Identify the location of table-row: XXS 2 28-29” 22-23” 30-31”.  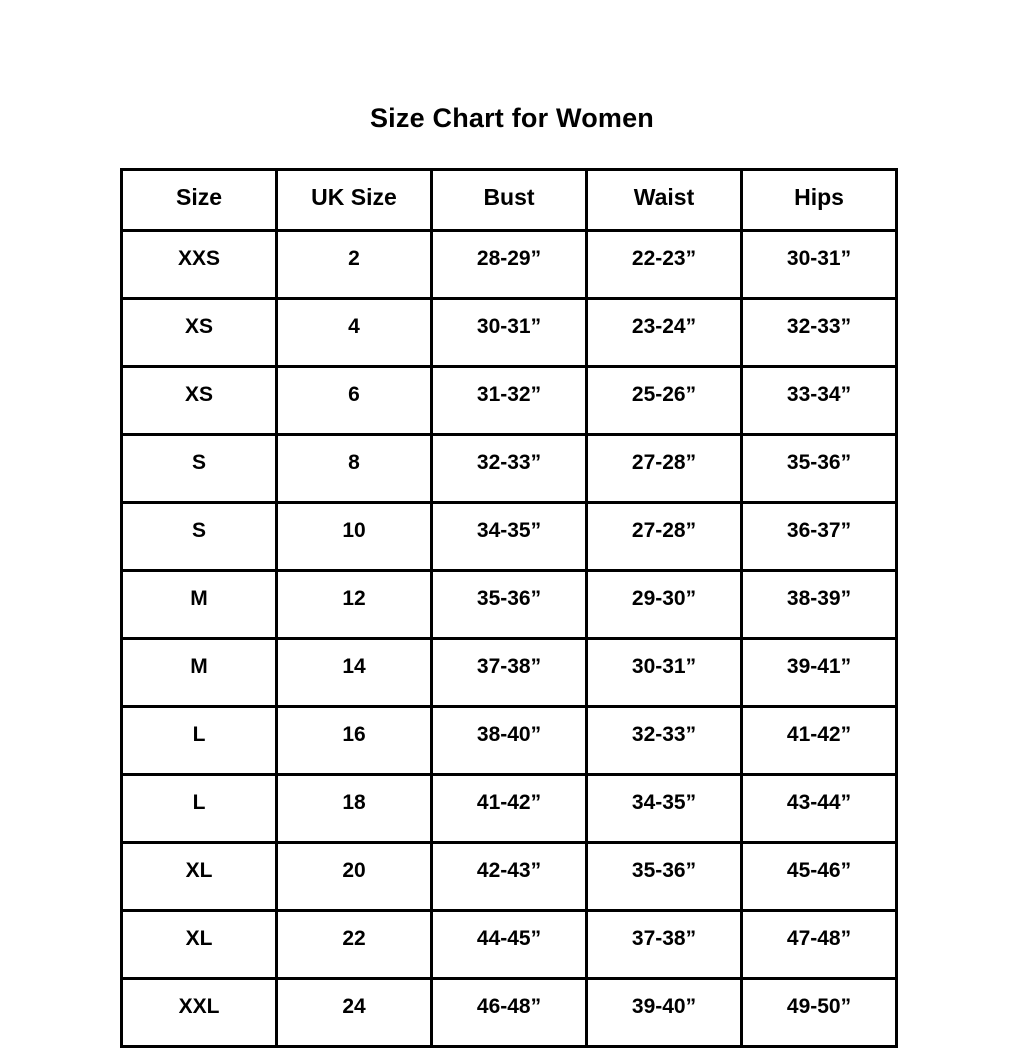
(509, 264).